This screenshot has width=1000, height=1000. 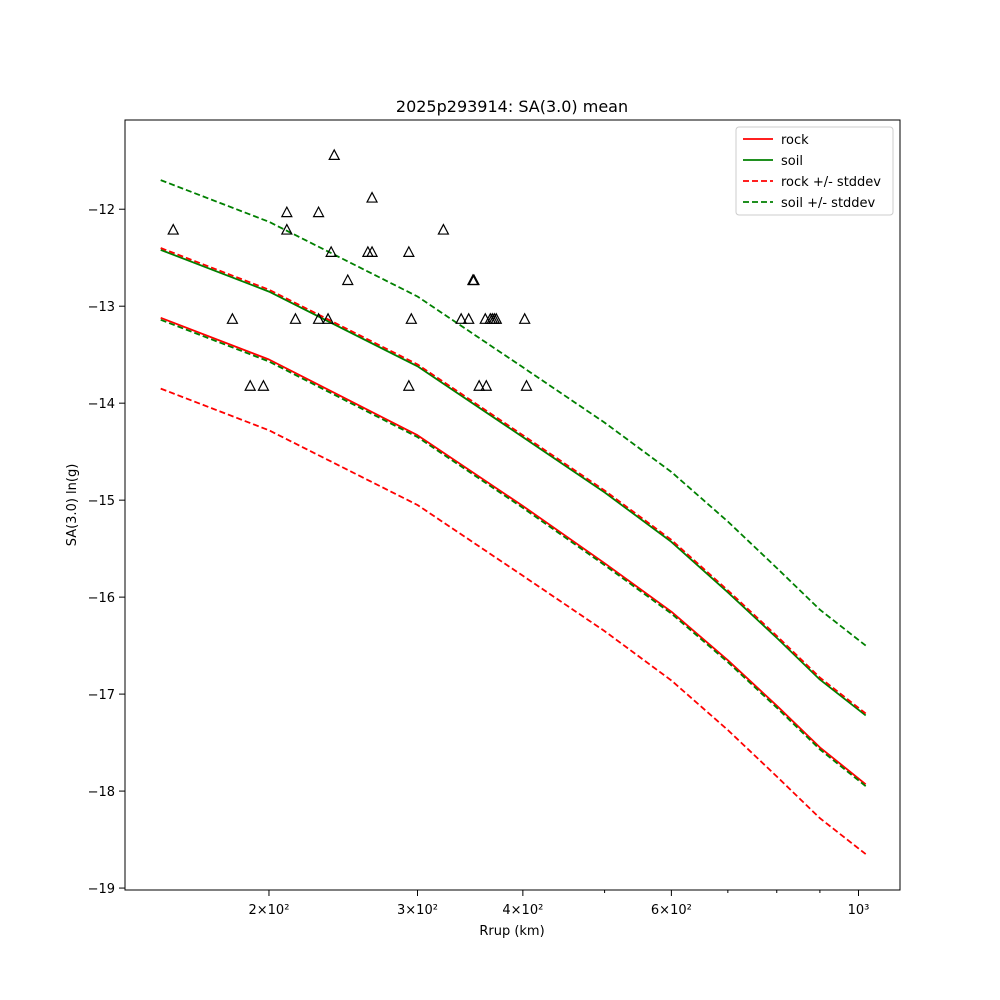 What do you see at coordinates (101, 404) in the screenshot?
I see `y-tick-label: −14` at bounding box center [101, 404].